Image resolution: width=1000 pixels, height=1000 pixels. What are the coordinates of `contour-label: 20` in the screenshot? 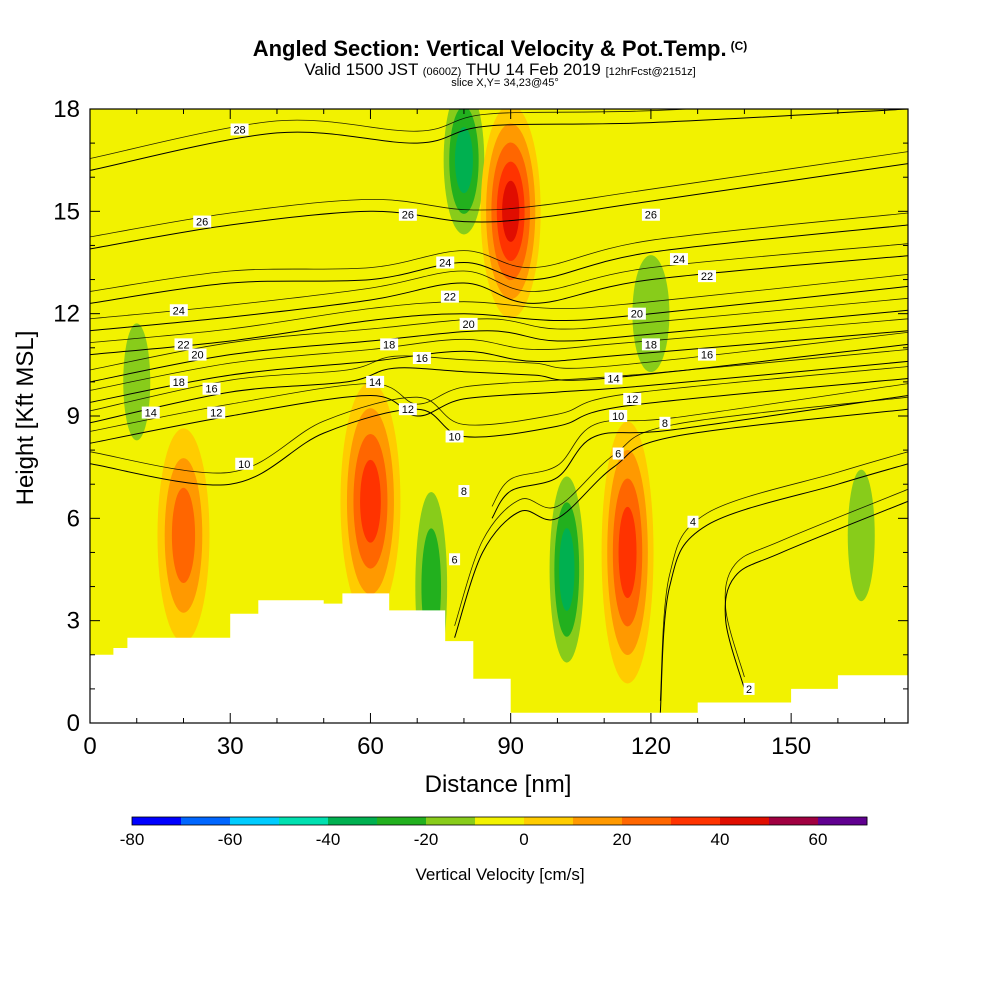 It's located at (468, 324).